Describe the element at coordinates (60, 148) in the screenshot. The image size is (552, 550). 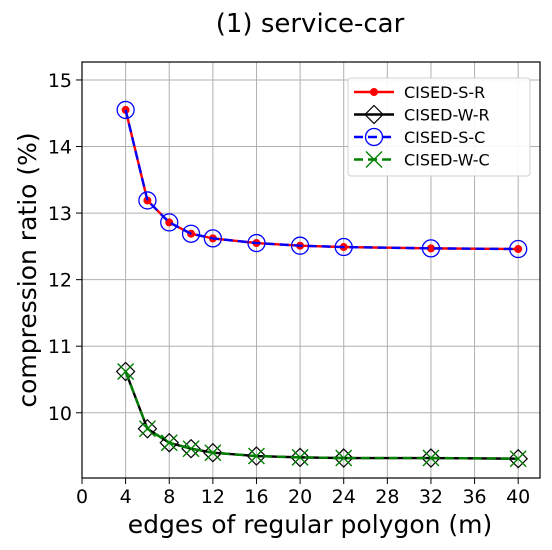
I see `y-tick-label: 14` at that location.